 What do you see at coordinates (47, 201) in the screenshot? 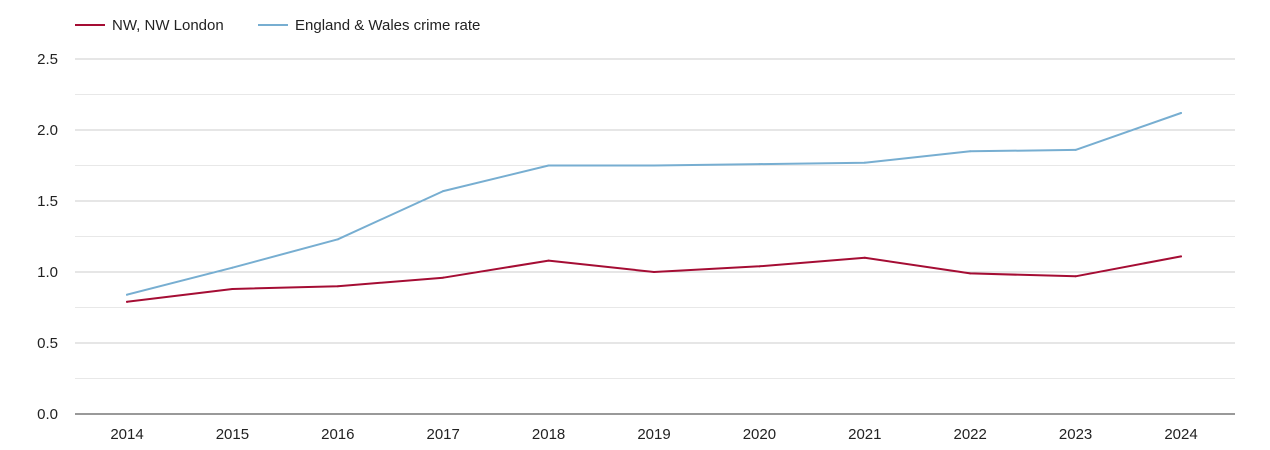
I see `y-tick-label: 1.5` at bounding box center [47, 201].